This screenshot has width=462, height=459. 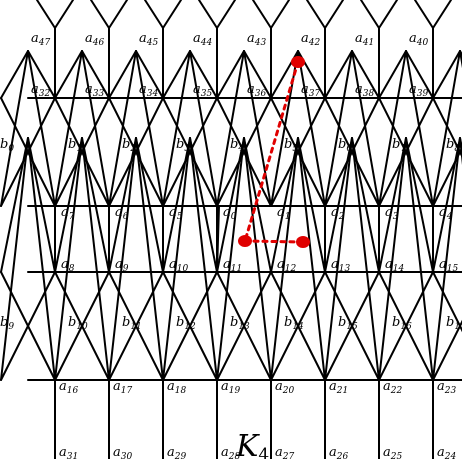 I want to click on path-node-a12, so click(x=303, y=242).